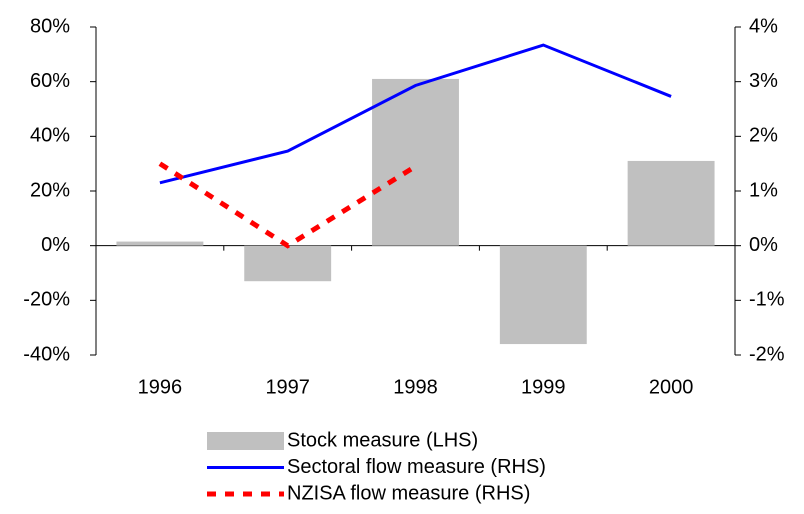  Describe the element at coordinates (416, 467) in the screenshot. I see `legend-label: Sectoral flow measure (RHS)` at that location.